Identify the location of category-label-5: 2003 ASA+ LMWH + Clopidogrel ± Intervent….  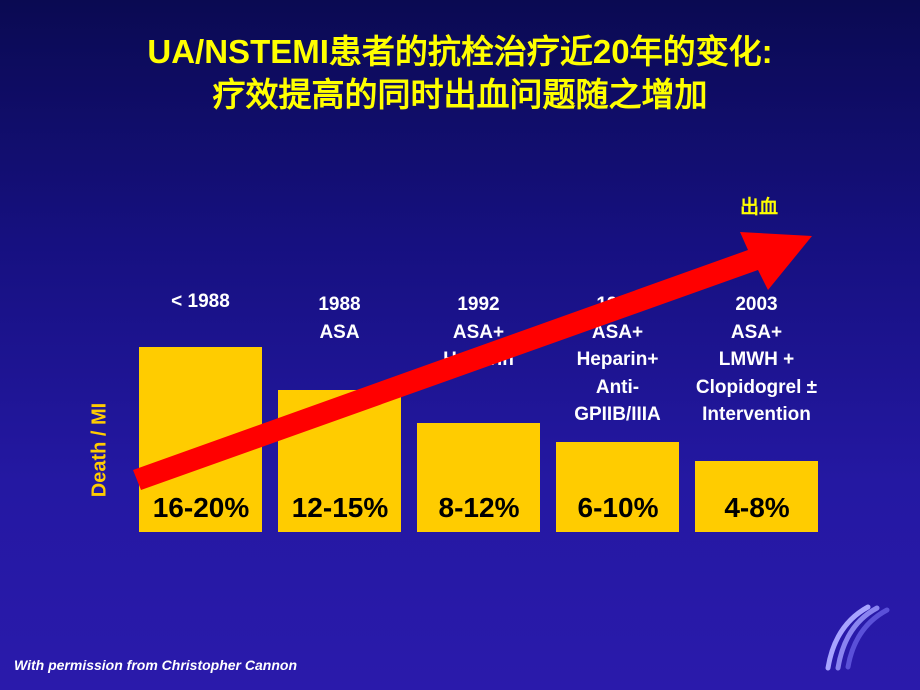
(756, 359).